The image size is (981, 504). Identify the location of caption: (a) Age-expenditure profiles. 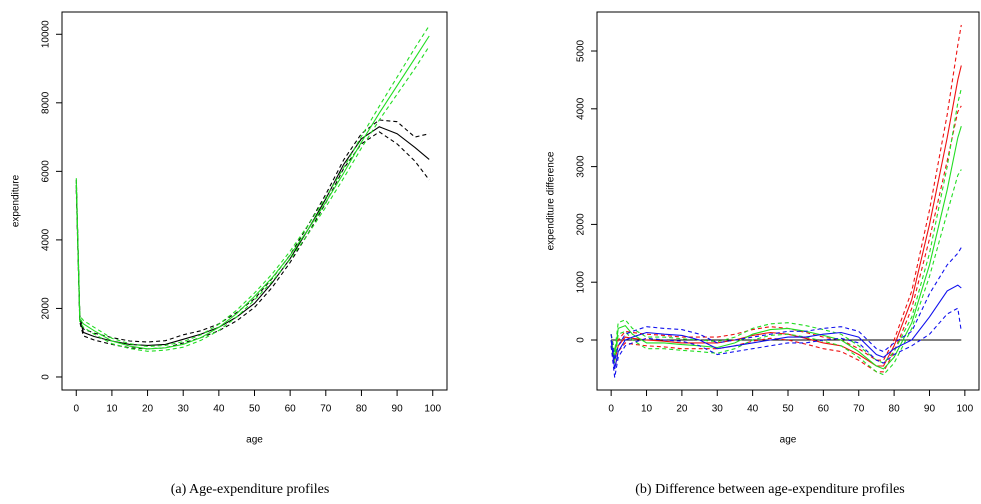
(250, 489).